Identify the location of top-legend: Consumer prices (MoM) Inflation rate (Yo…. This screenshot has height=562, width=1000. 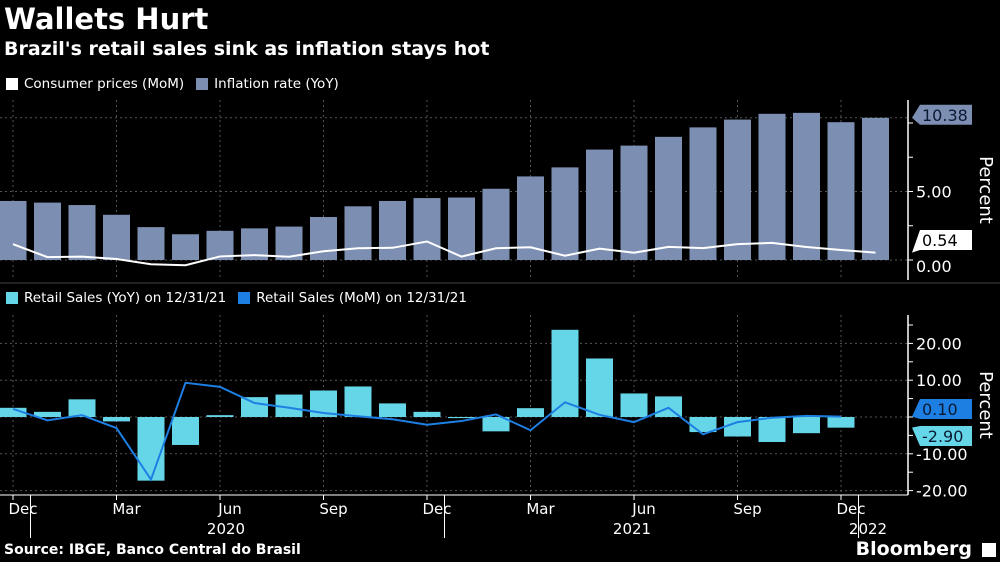
(172, 84).